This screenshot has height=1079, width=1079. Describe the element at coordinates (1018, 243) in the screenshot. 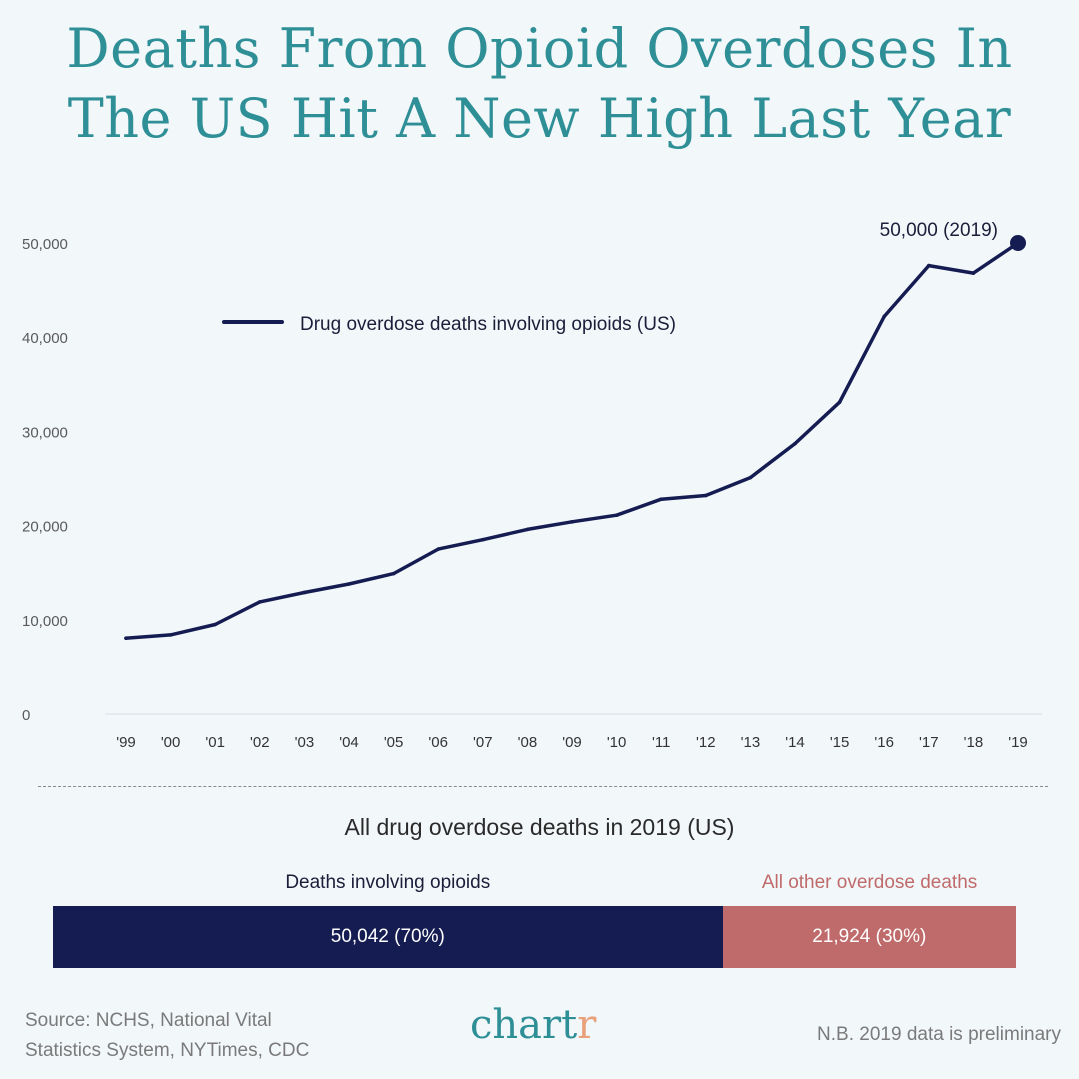

I see `endpoint-marker` at that location.